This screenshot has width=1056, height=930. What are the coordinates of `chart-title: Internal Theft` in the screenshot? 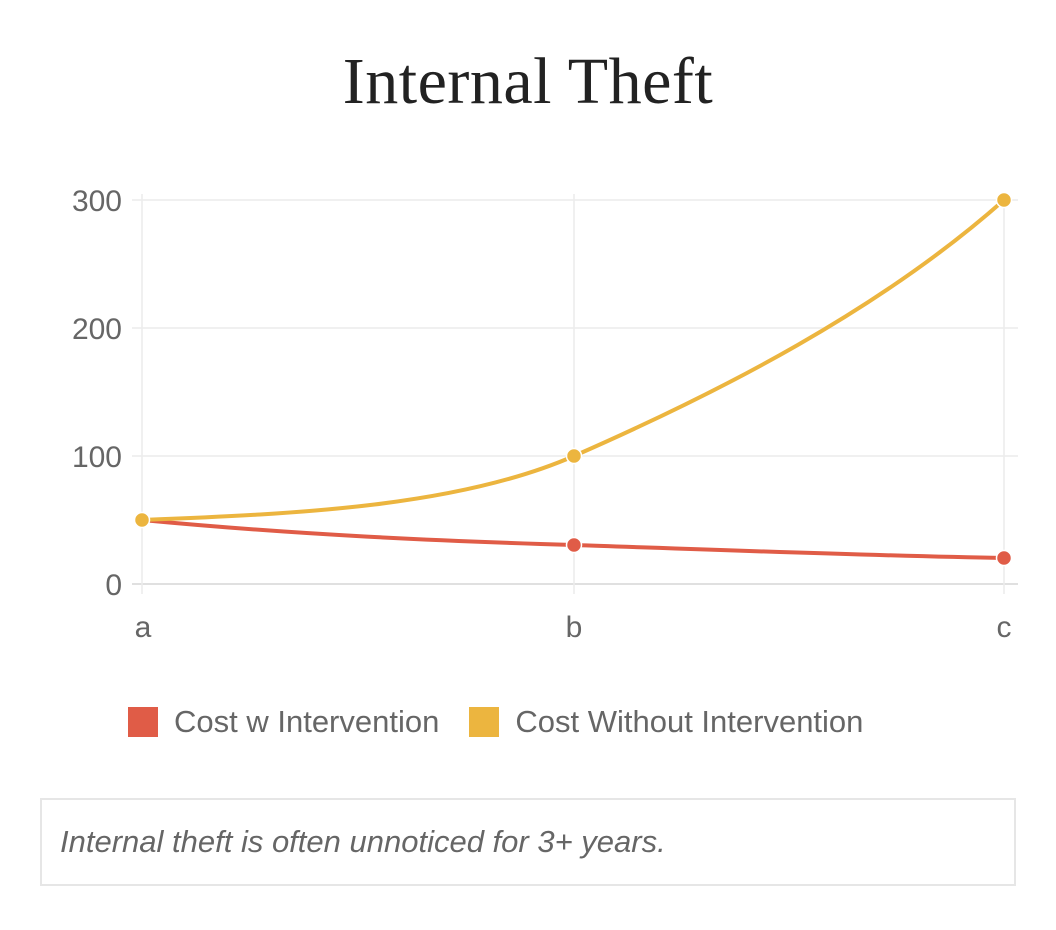 It's located at (528, 81).